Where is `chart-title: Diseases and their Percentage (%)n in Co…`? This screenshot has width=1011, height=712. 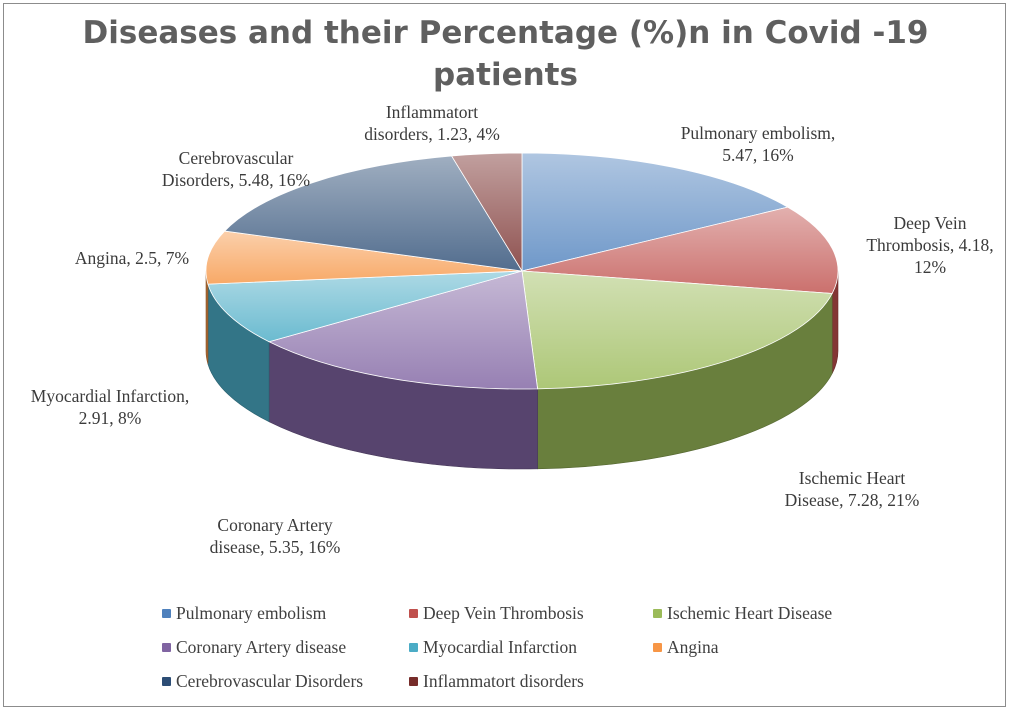
chart-title: Diseases and their Percentage (%)n in Co… is located at coordinates (505, 54).